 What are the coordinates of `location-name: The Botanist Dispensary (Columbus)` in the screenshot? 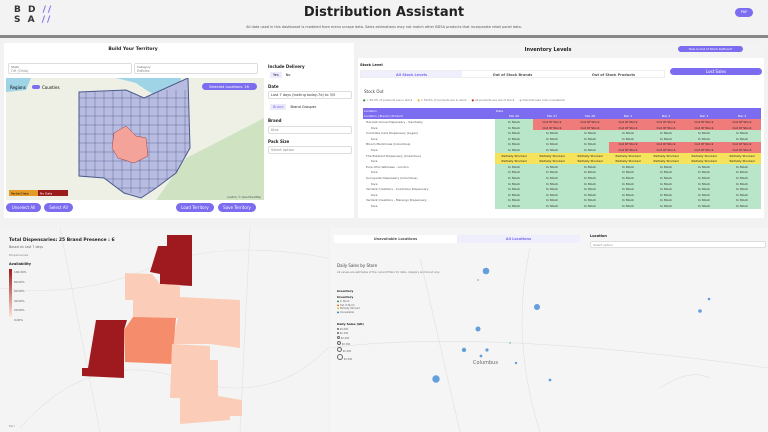 It's located at (393, 155).